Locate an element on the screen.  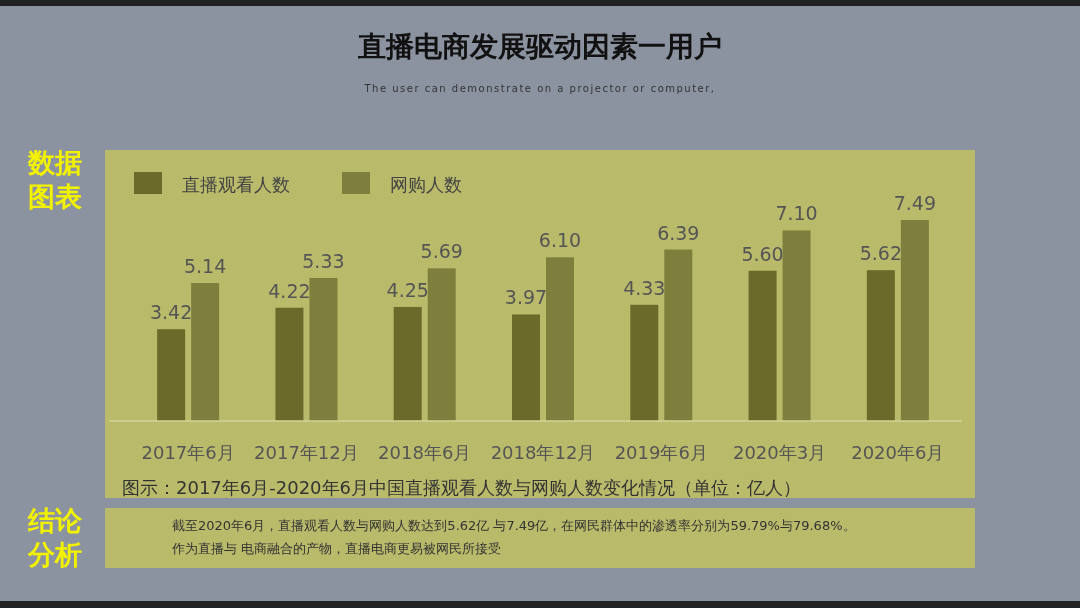
x-tick-label: 2017年12月 is located at coordinates (306, 452).